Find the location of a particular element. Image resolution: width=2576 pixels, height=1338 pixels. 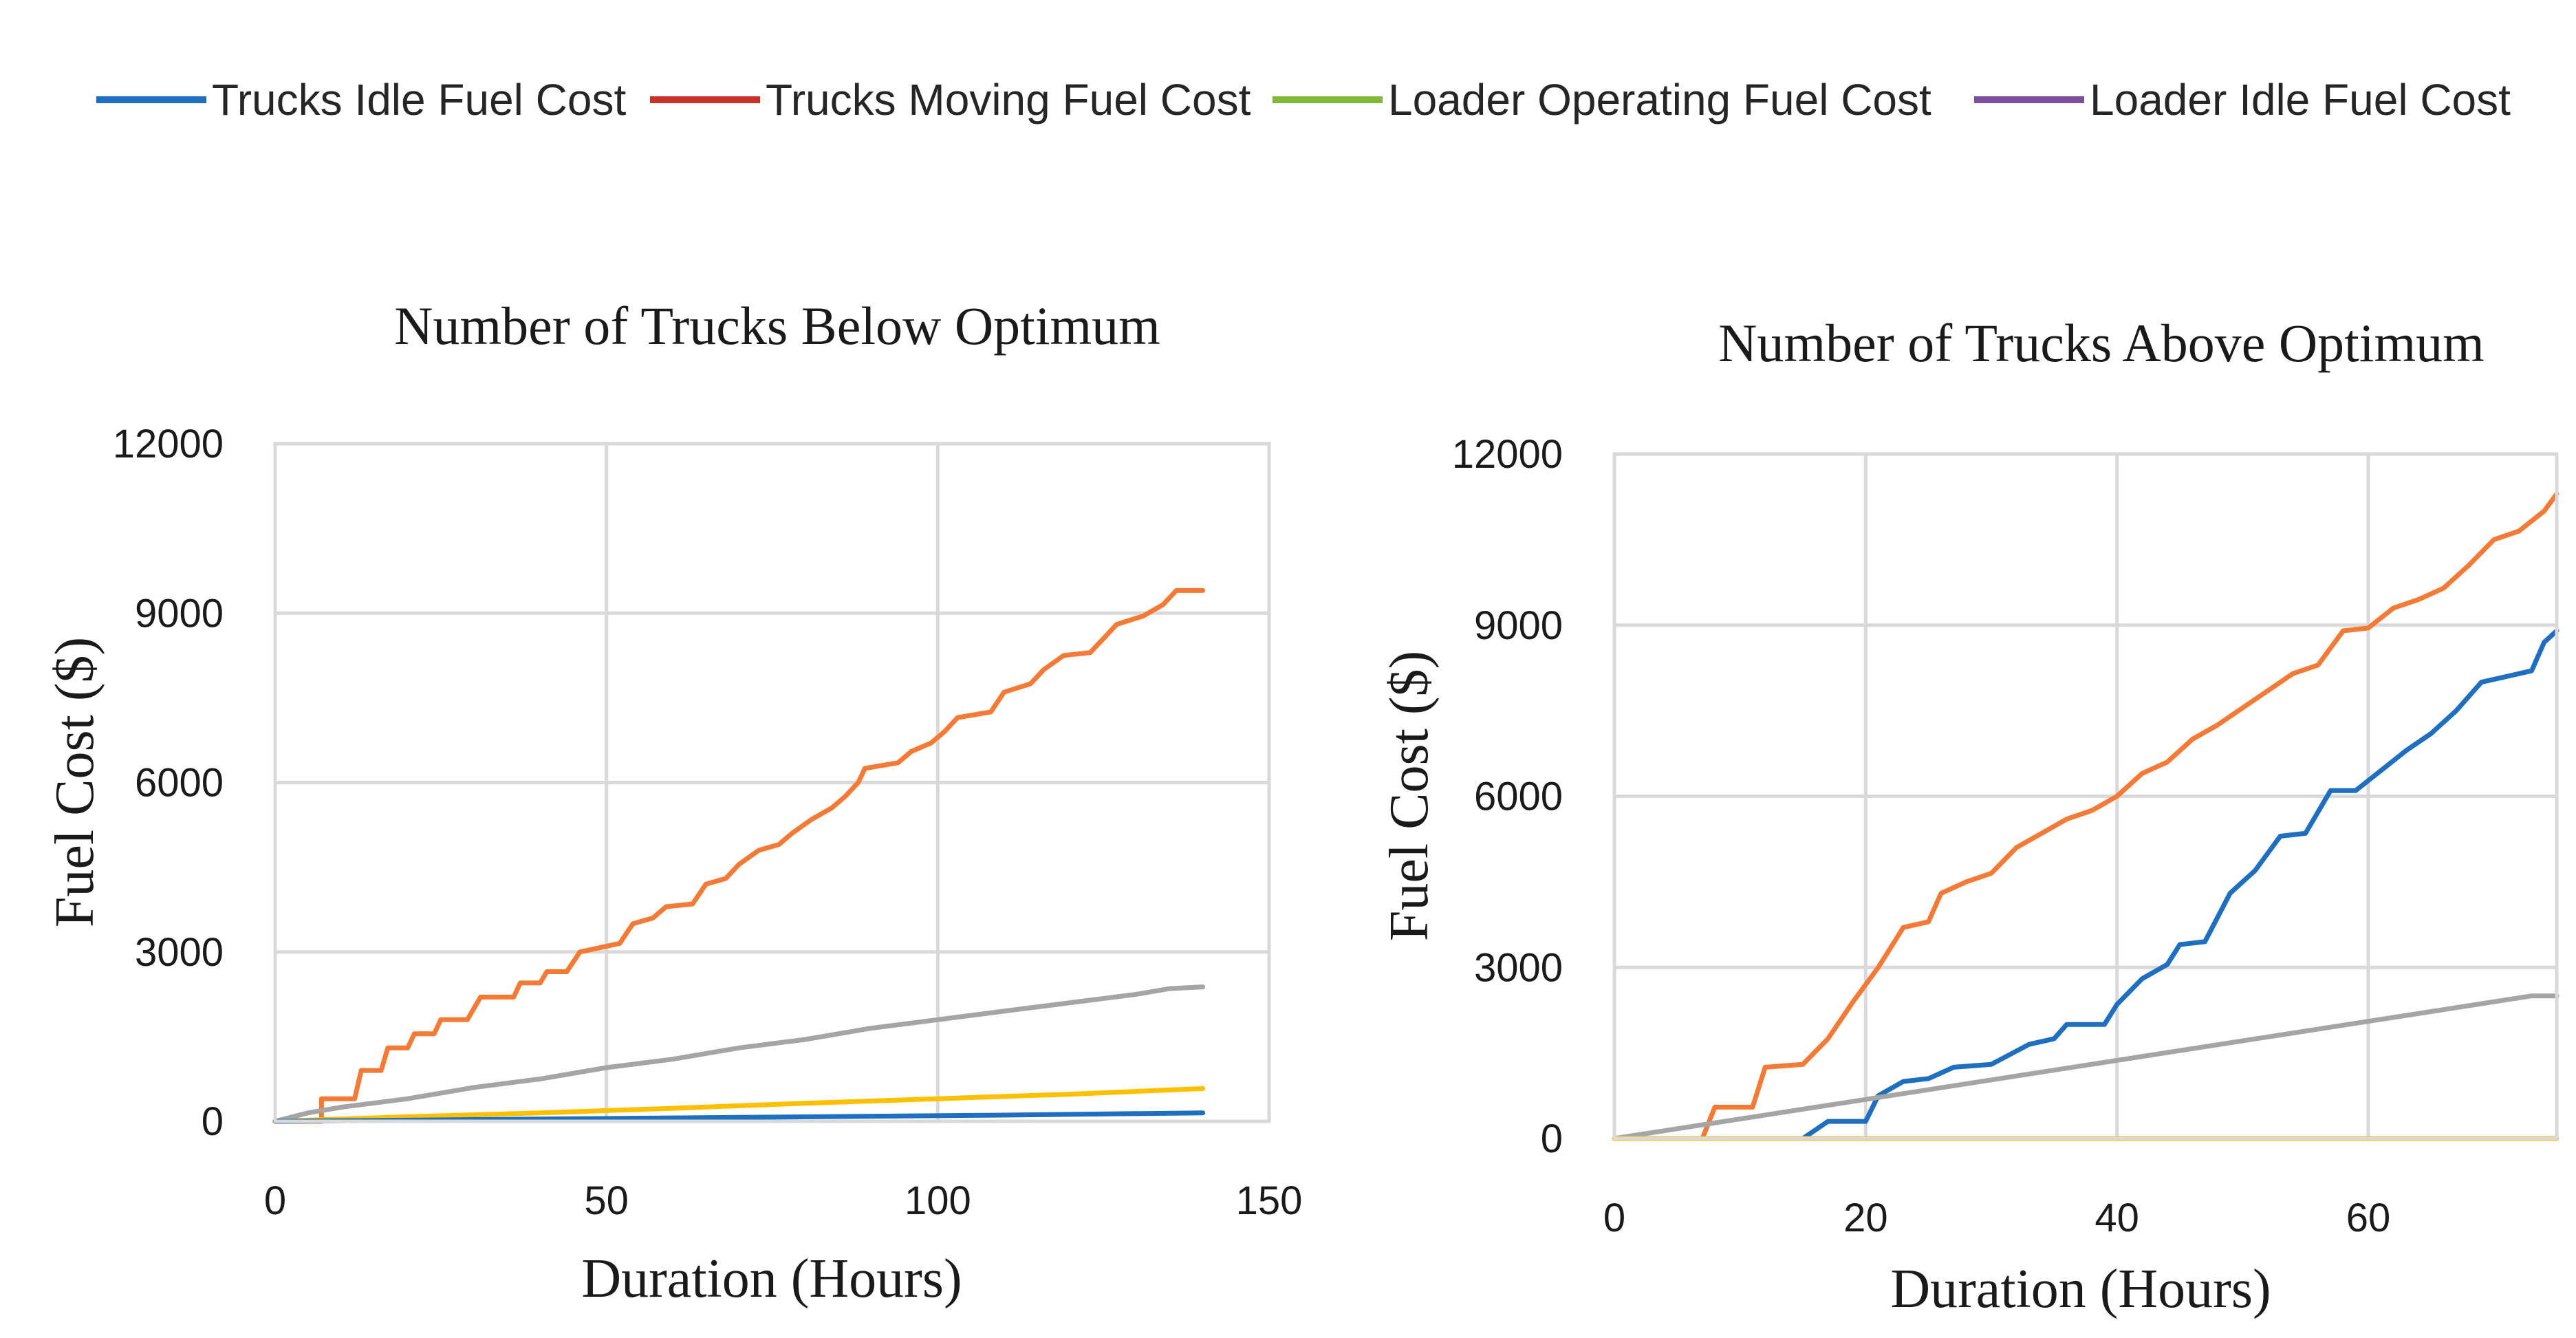

x-tick-label: 150 is located at coordinates (1269, 1200).